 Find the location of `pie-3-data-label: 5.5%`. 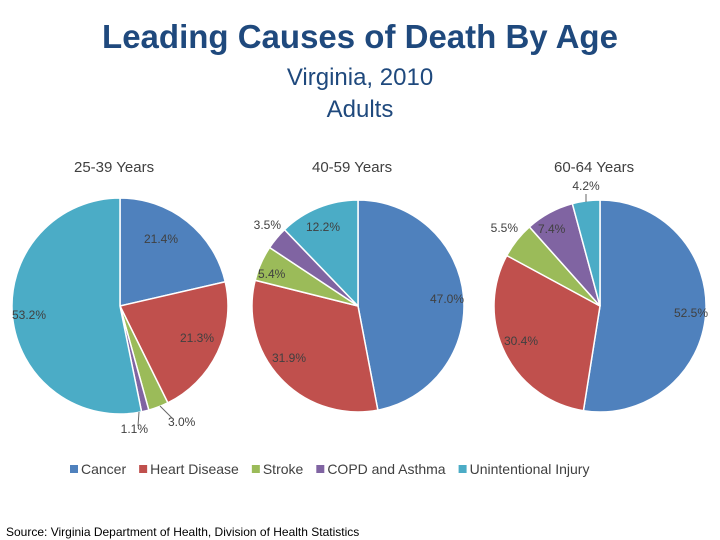

pie-3-data-label: 5.5% is located at coordinates (505, 228).